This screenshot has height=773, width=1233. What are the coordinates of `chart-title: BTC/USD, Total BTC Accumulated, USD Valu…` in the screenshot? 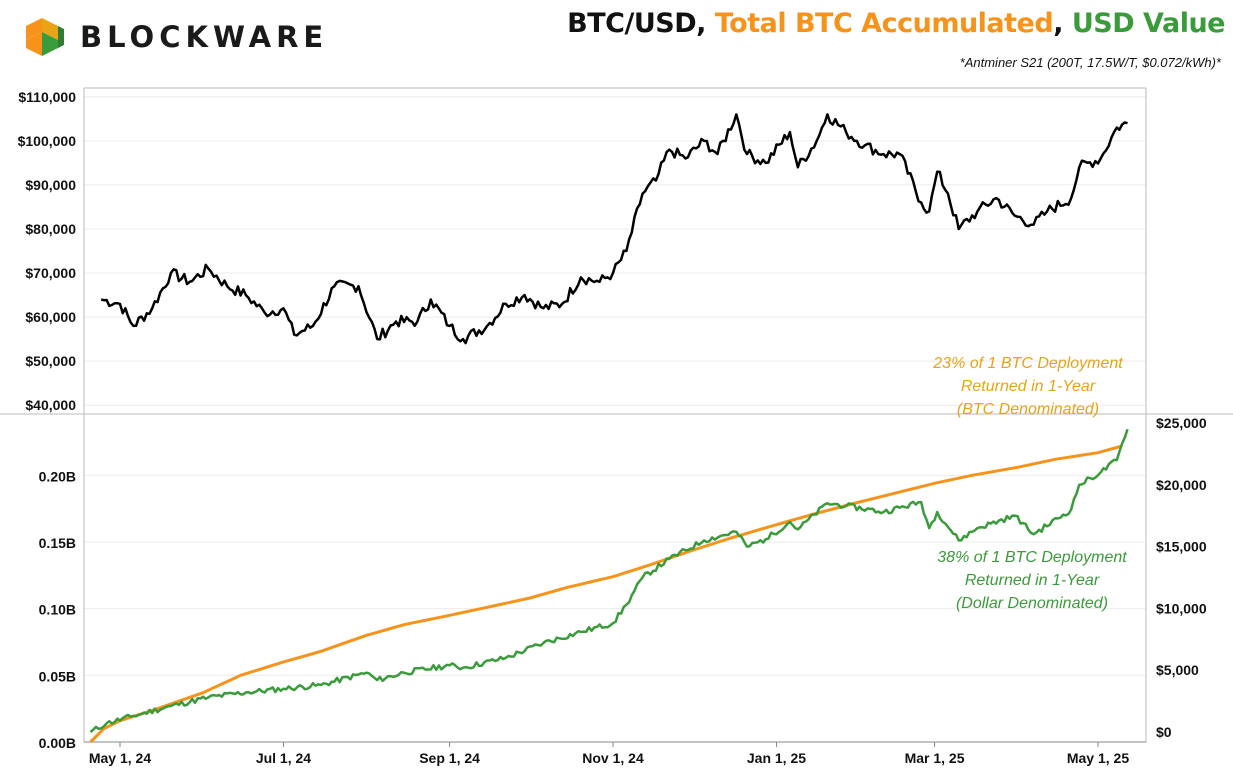 It's located at (896, 23).